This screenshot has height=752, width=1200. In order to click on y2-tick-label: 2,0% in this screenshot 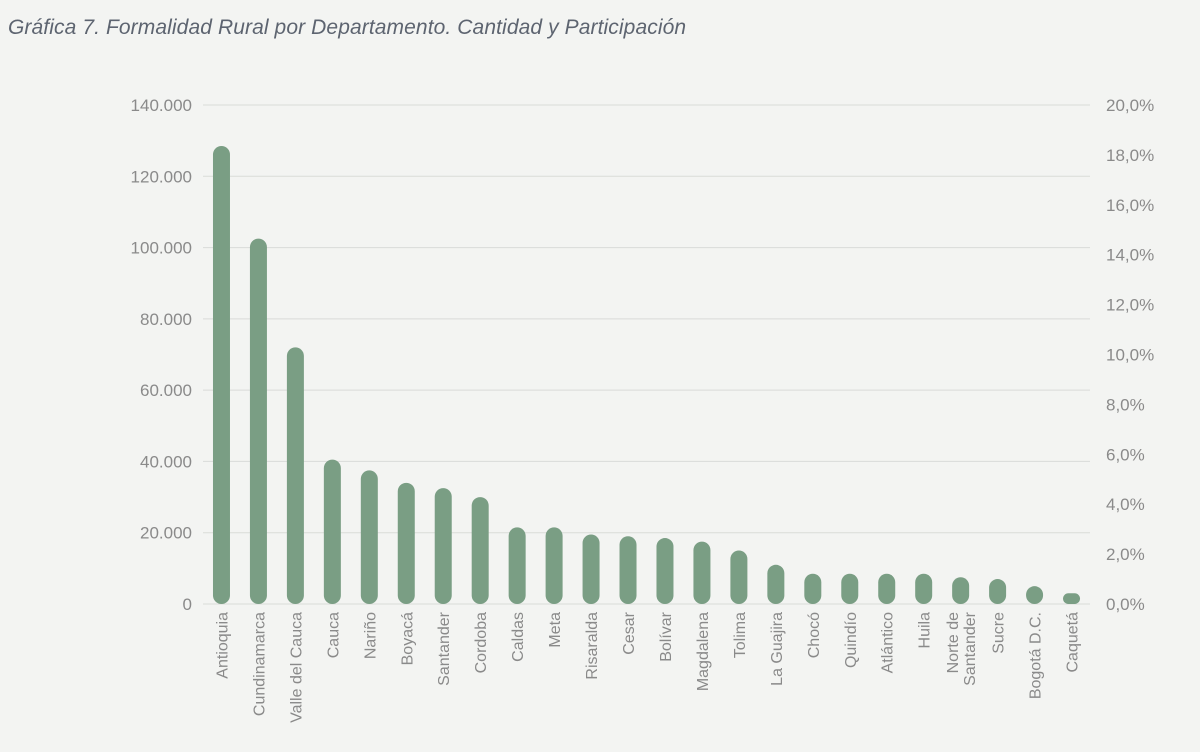, I will do `click(1125, 554)`.